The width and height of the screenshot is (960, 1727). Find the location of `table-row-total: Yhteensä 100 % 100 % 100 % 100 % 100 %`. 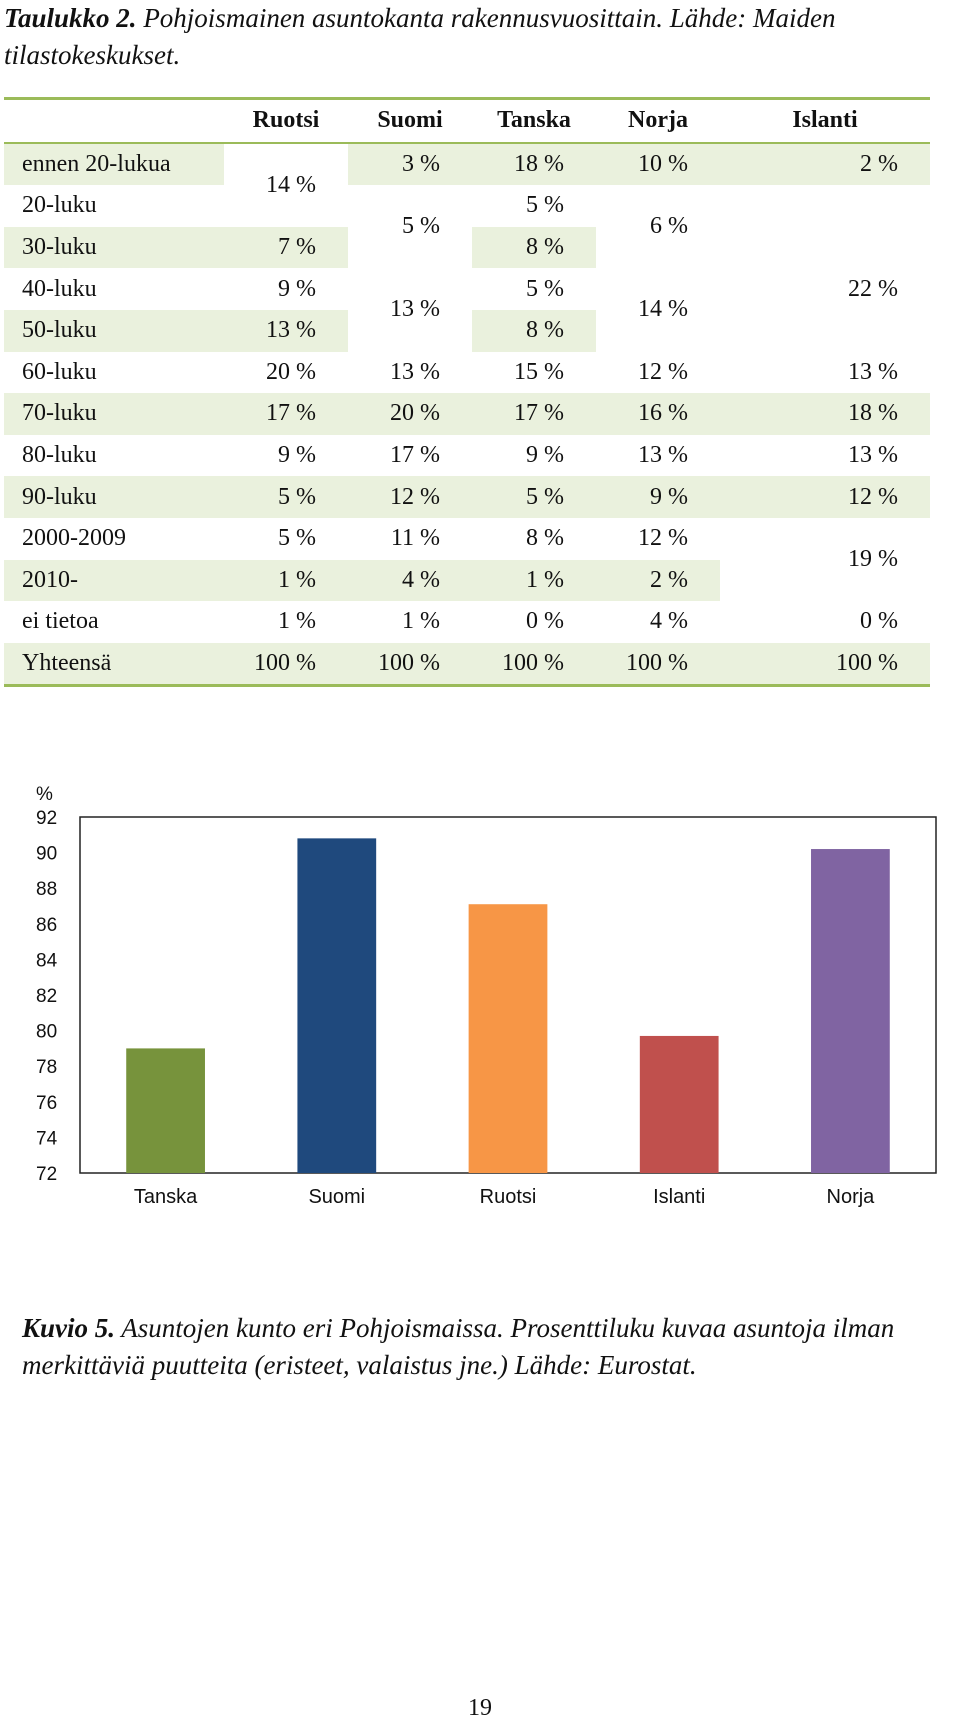

table-row-total: Yhteensä 100 % 100 % 100 % 100 % 100 % is located at coordinates (467, 665).